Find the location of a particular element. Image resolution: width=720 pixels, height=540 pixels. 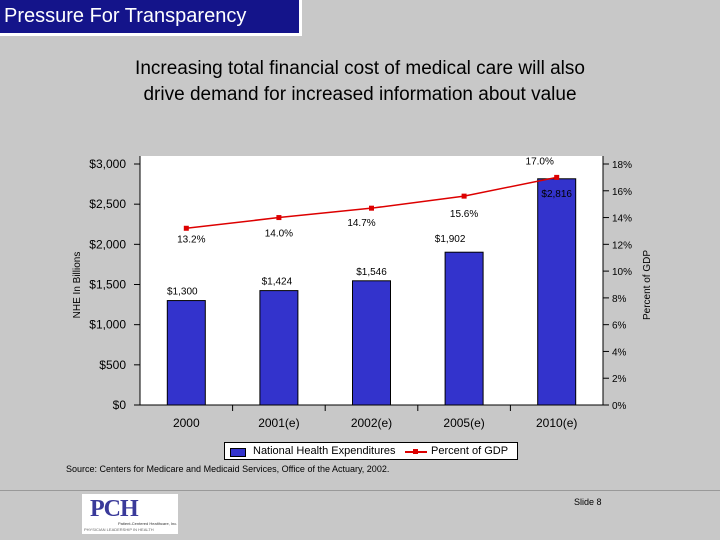

right-tick-label: 8% is located at coordinates (619, 299).